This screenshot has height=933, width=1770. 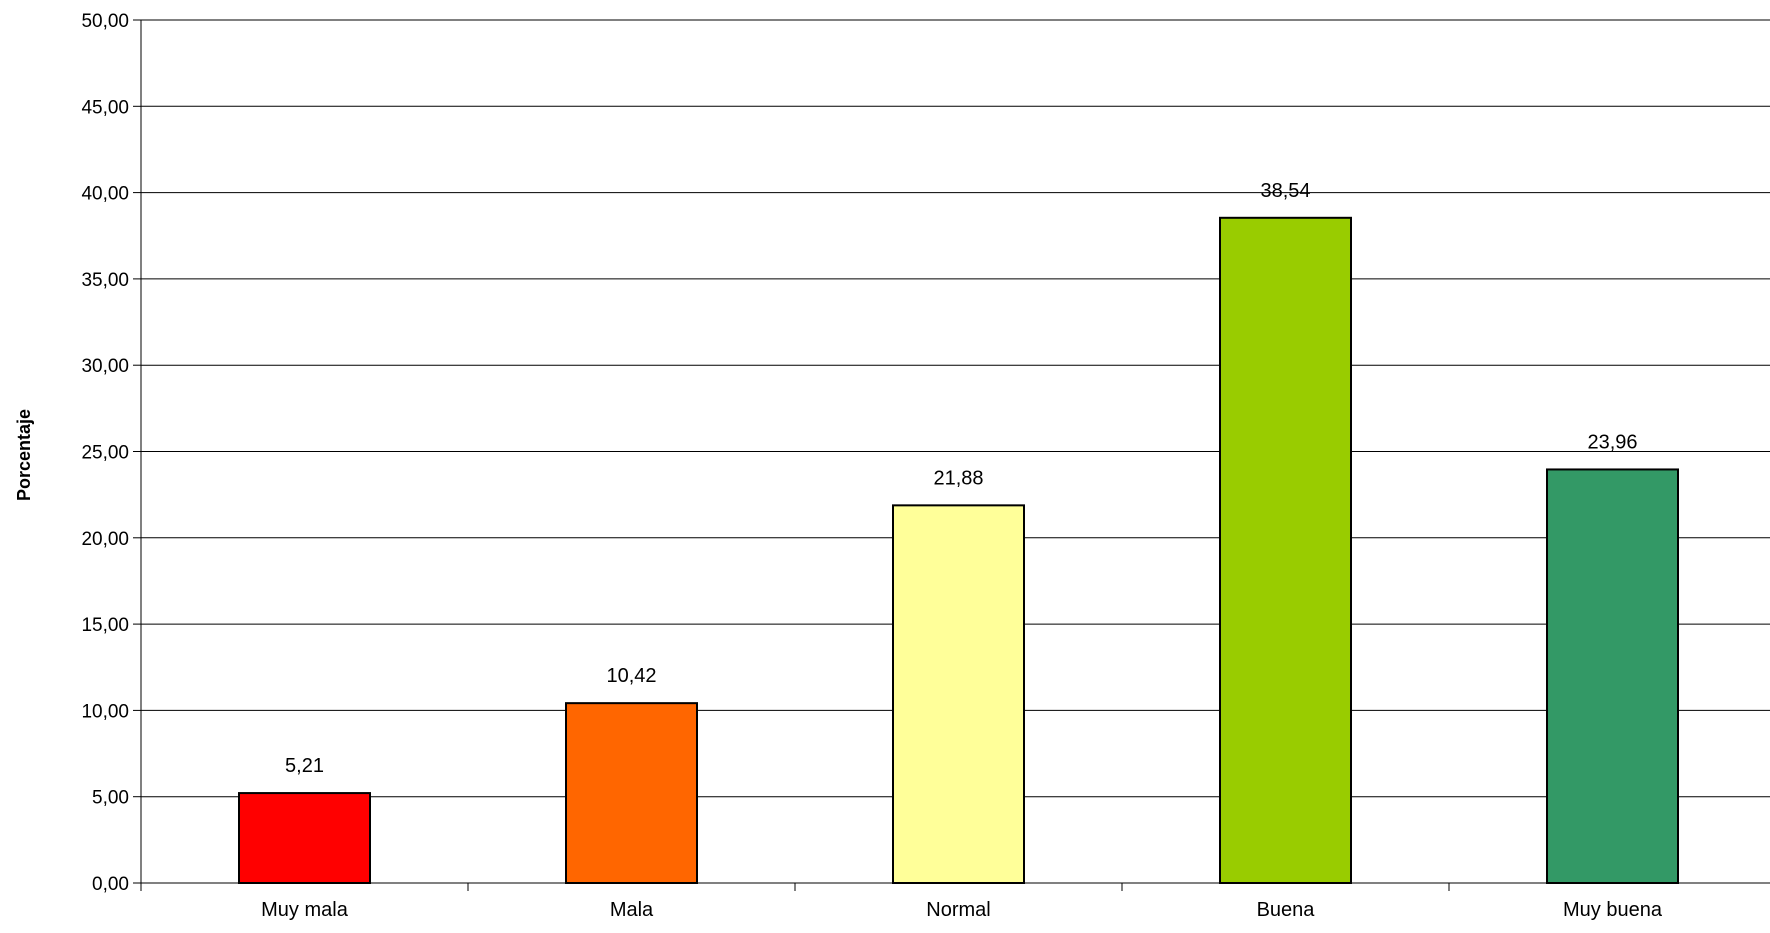 I want to click on x-tick-label: Muy buena, so click(x=1613, y=910).